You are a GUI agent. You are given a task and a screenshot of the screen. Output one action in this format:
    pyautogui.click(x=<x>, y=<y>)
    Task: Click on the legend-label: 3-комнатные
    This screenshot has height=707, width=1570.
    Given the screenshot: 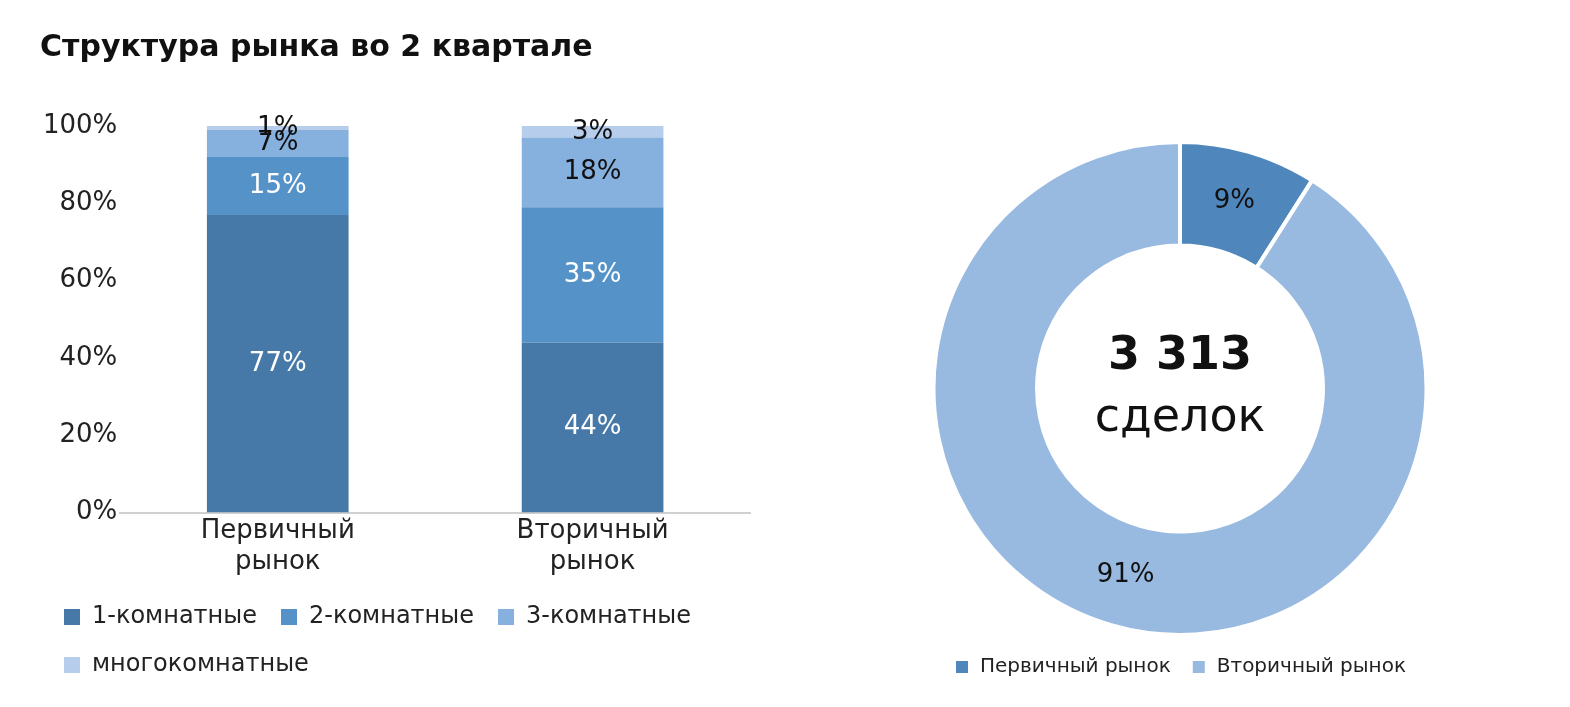 What is the action you would take?
    pyautogui.click(x=608, y=615)
    